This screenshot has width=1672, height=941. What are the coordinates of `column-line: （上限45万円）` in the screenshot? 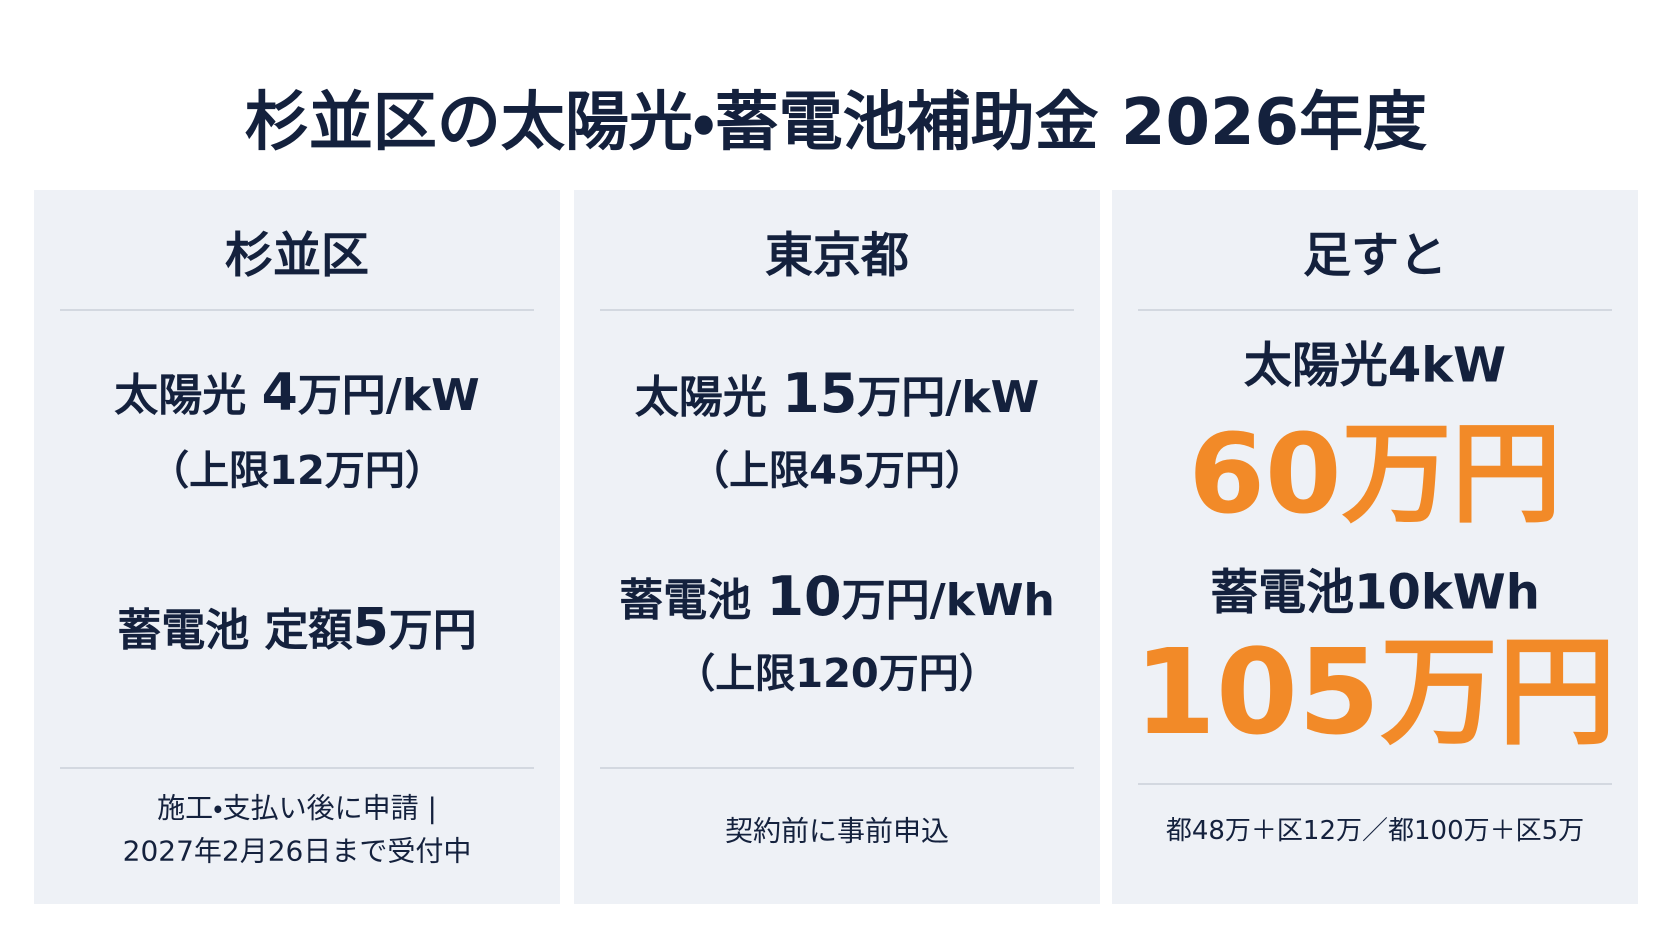 It's located at (837, 471).